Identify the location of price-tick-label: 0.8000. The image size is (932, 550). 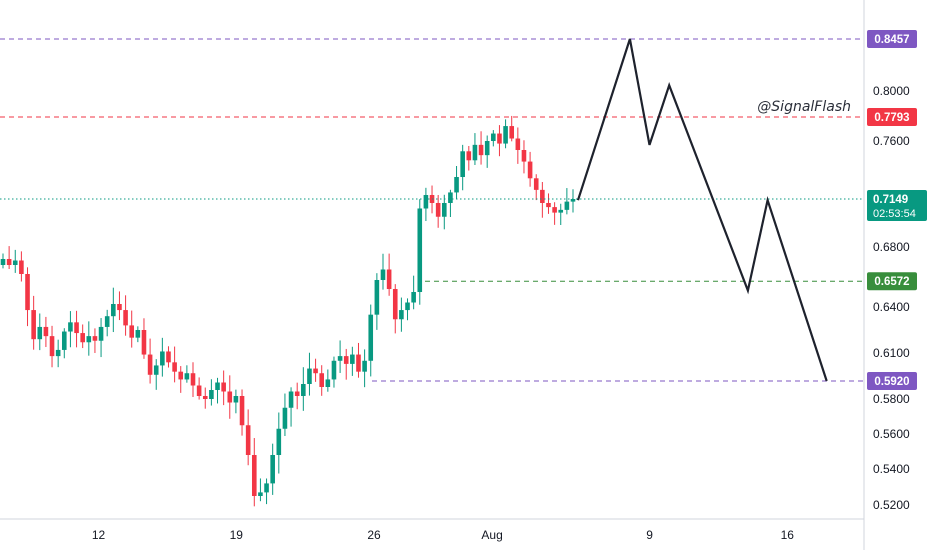
(891, 91).